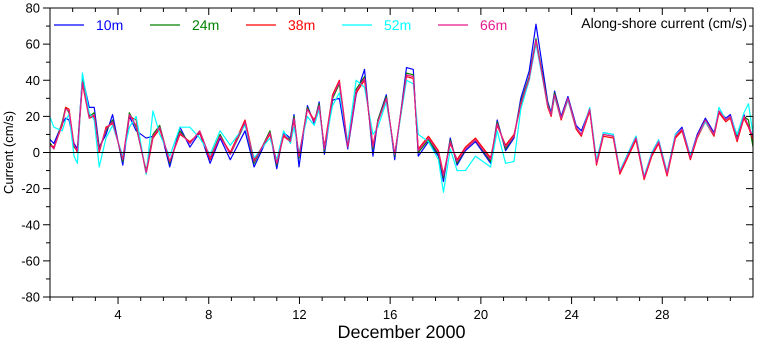 The height and width of the screenshot is (342, 762). Describe the element at coordinates (302, 25) in the screenshot. I see `legend-label: 38m` at that location.